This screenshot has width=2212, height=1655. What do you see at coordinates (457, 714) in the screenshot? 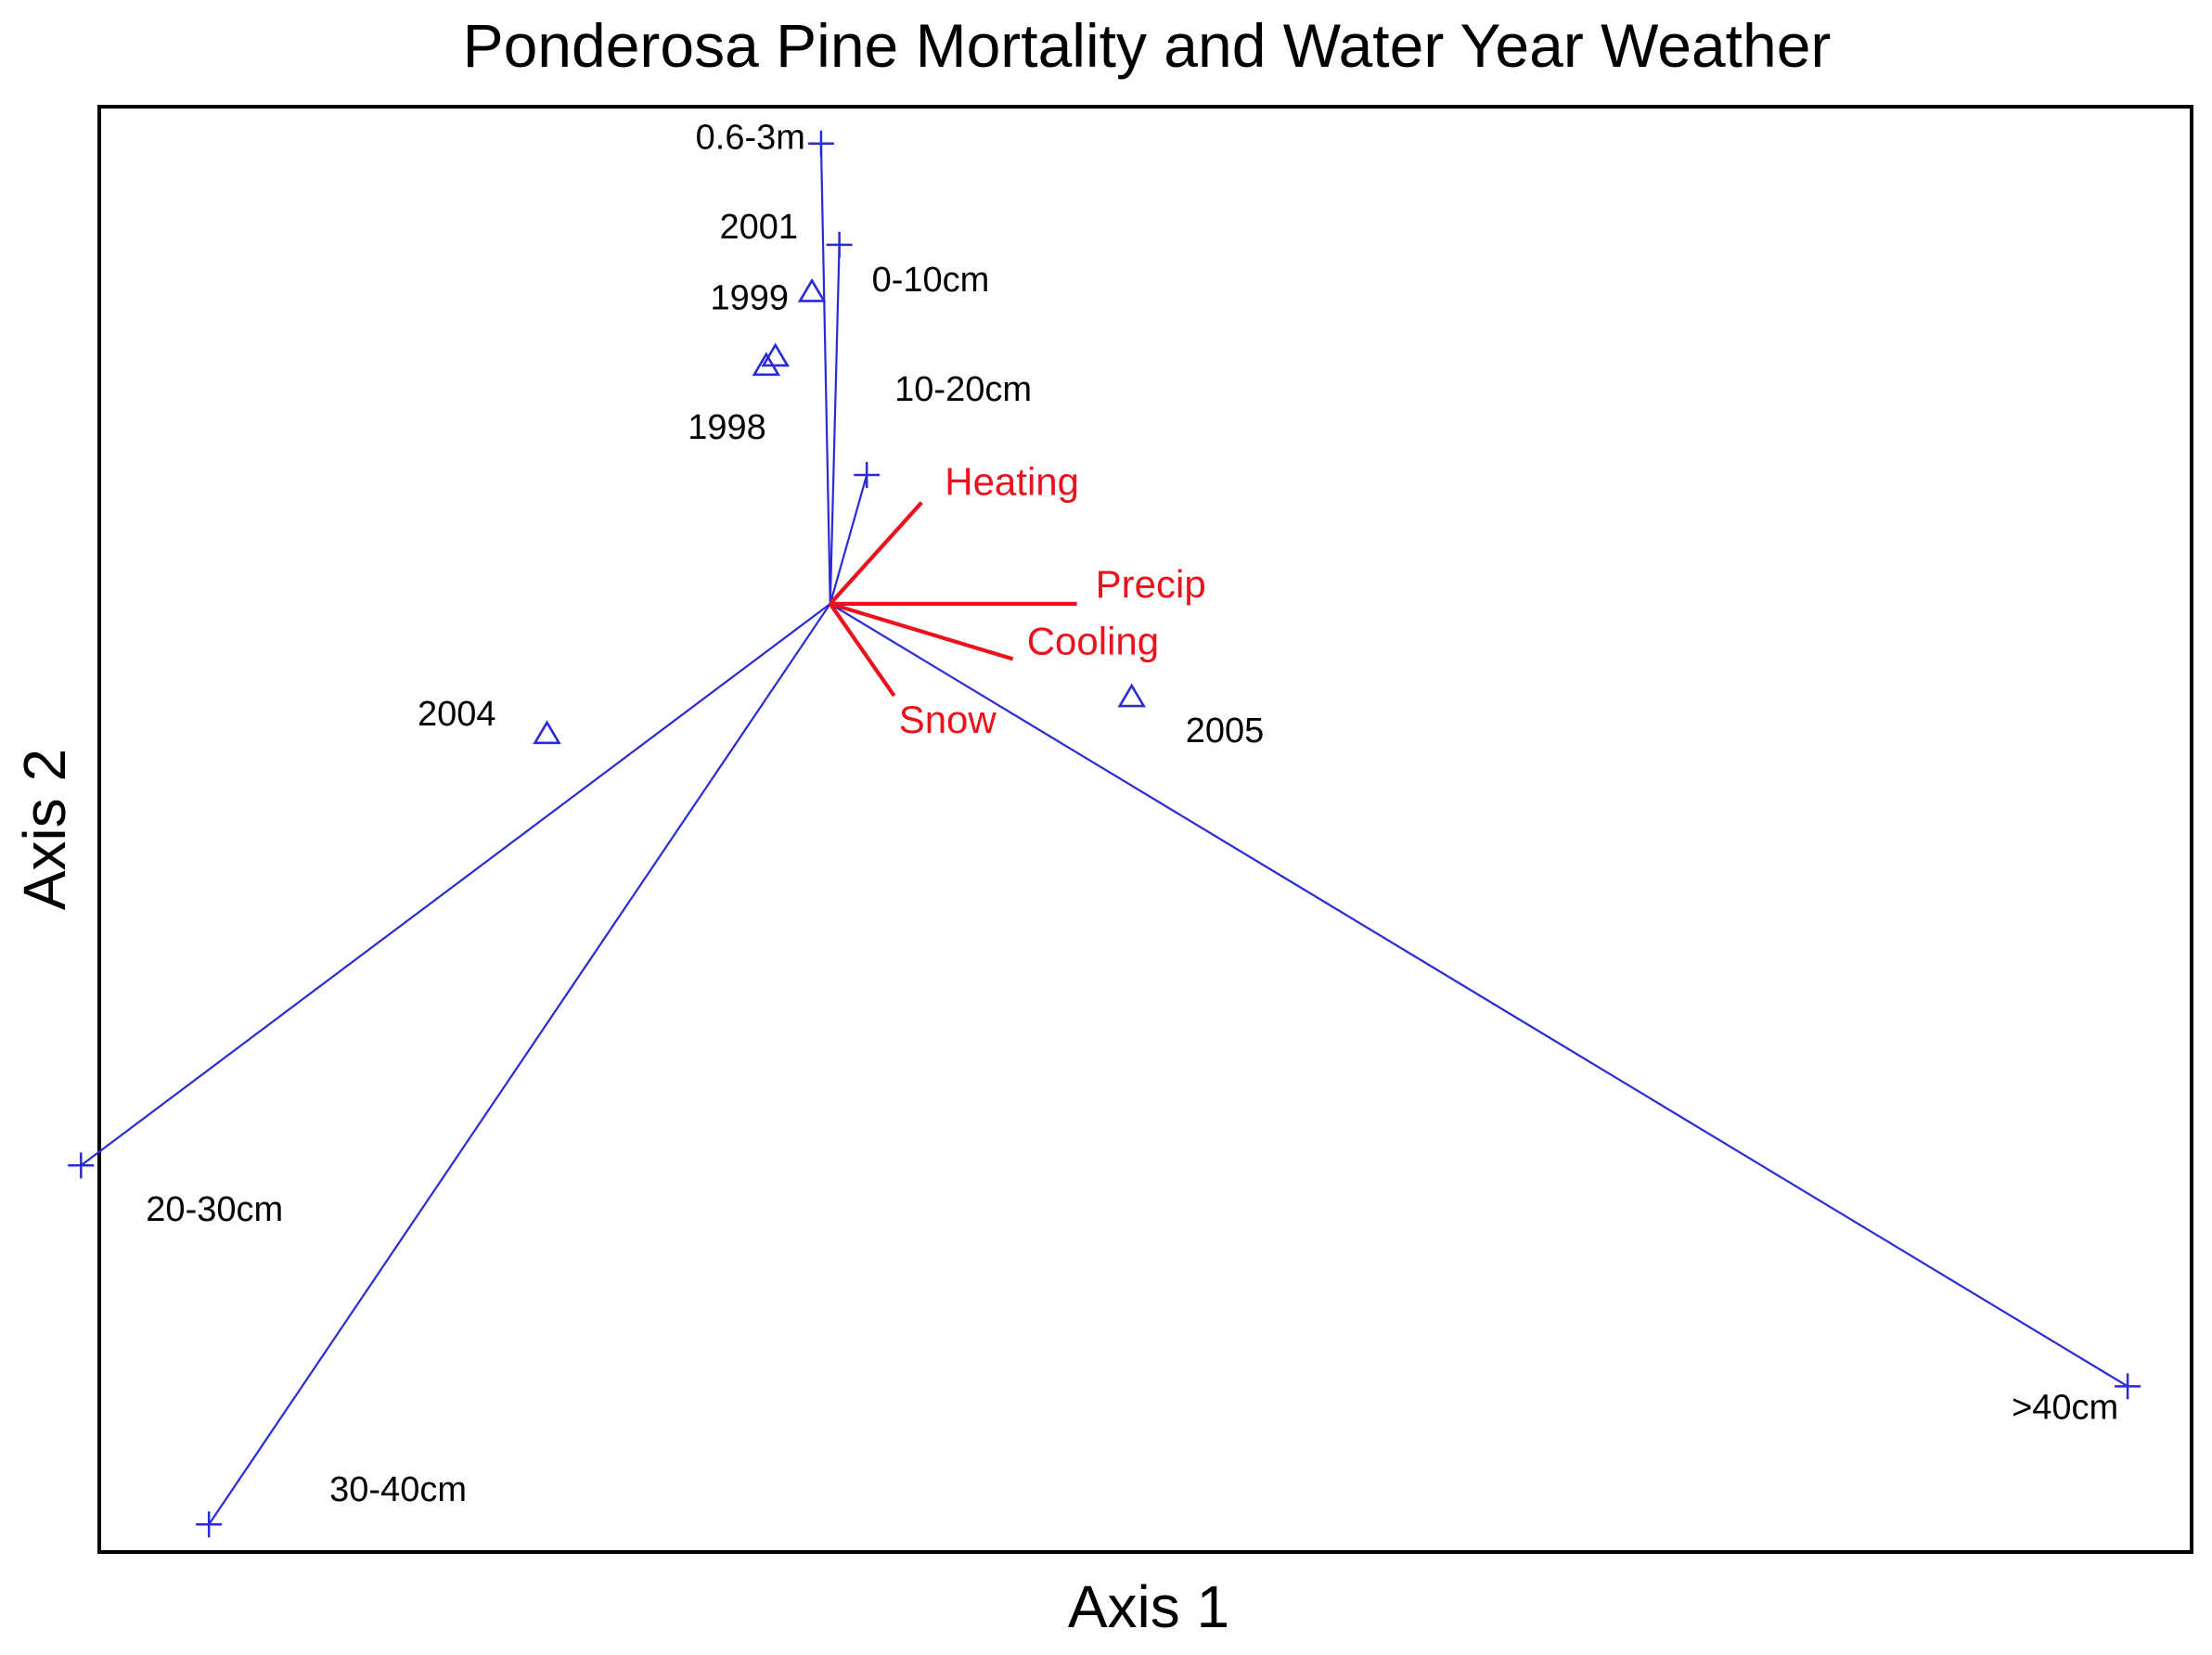
I see `point-label-2004: 2004` at bounding box center [457, 714].